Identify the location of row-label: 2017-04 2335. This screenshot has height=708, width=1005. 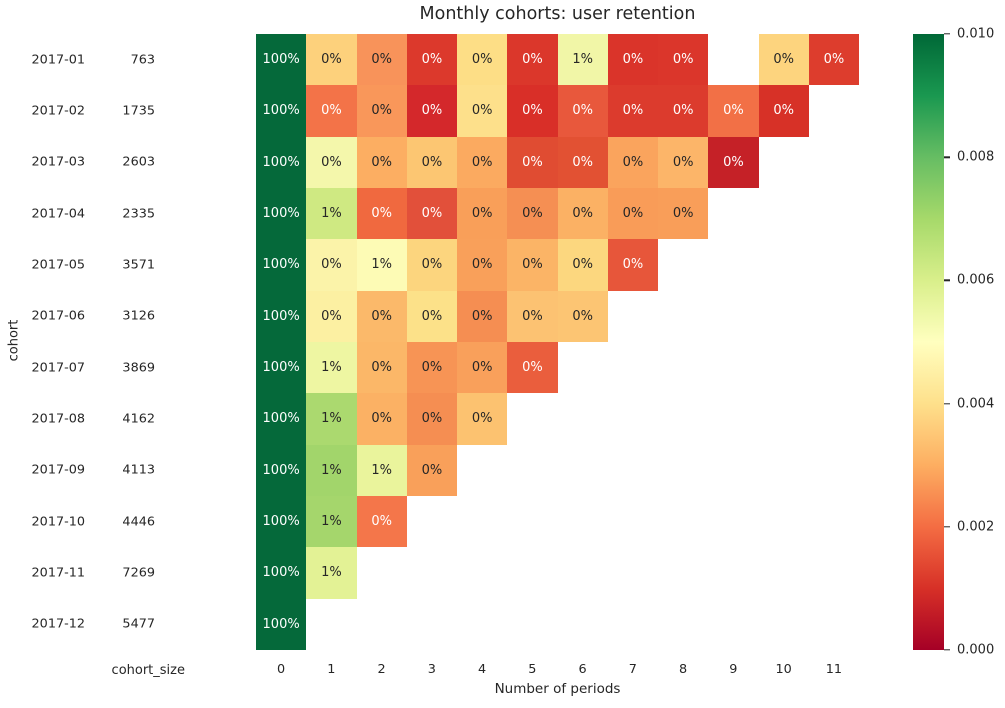
(77, 213).